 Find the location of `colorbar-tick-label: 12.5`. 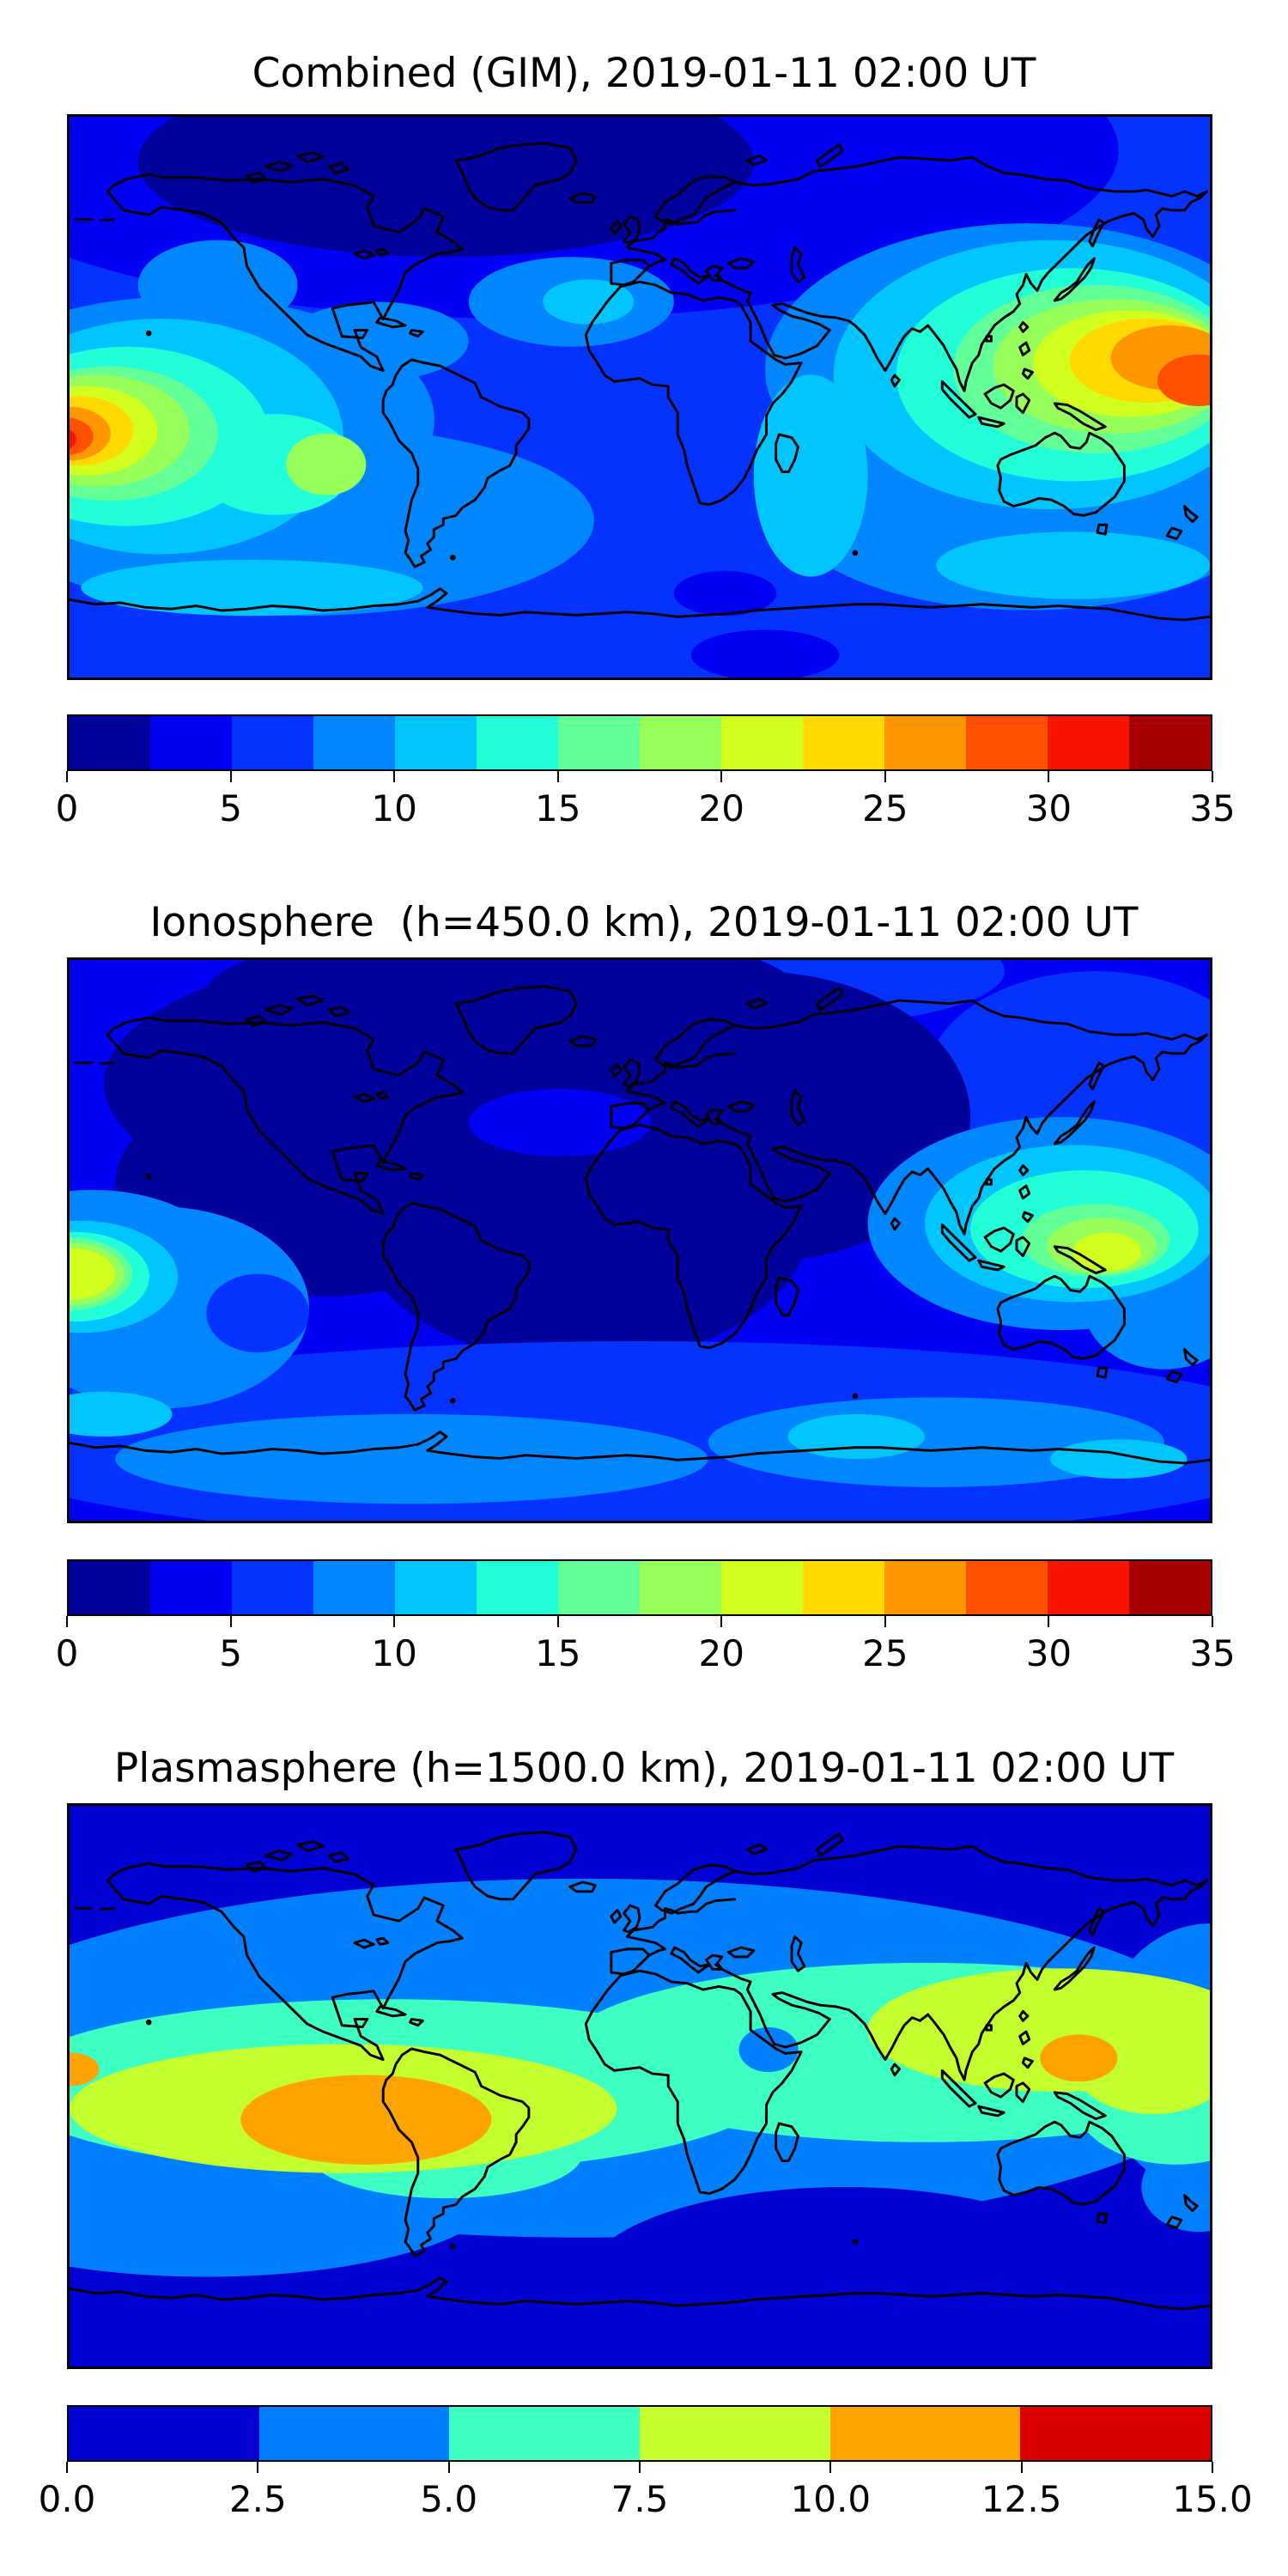

colorbar-tick-label: 12.5 is located at coordinates (1021, 2499).